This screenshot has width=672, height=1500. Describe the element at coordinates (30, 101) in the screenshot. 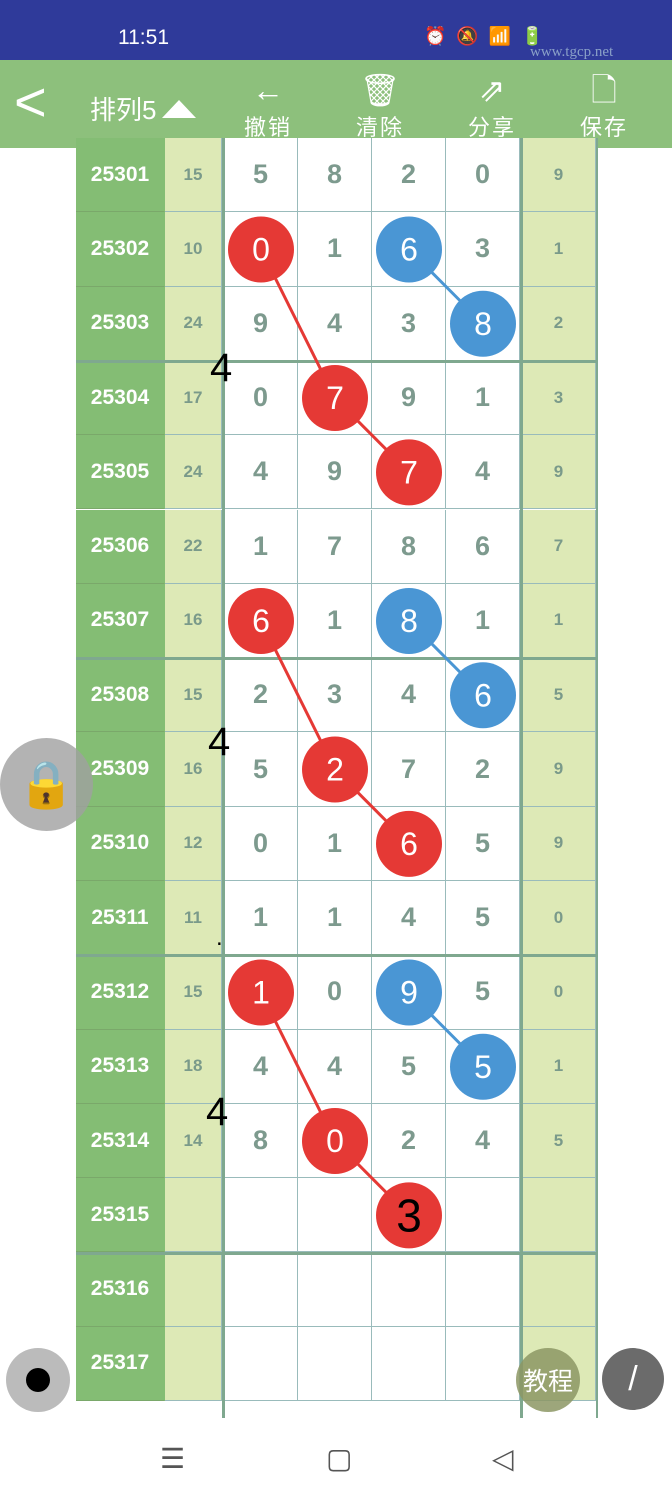

I see `back-icon: <` at that location.